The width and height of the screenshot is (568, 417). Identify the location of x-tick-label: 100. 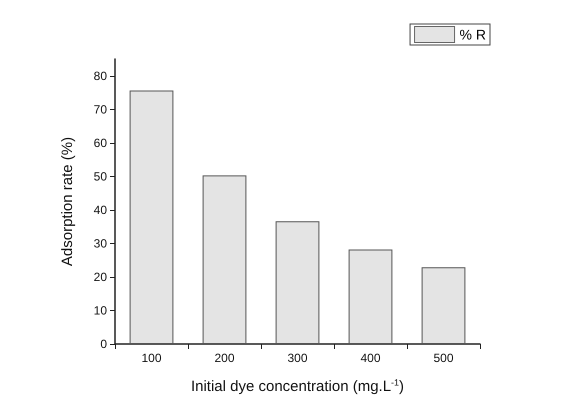
(151, 358).